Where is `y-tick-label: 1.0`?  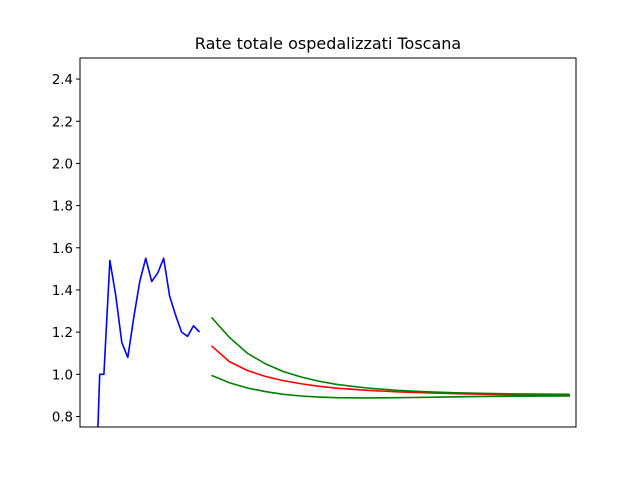 y-tick-label: 1.0 is located at coordinates (62, 375).